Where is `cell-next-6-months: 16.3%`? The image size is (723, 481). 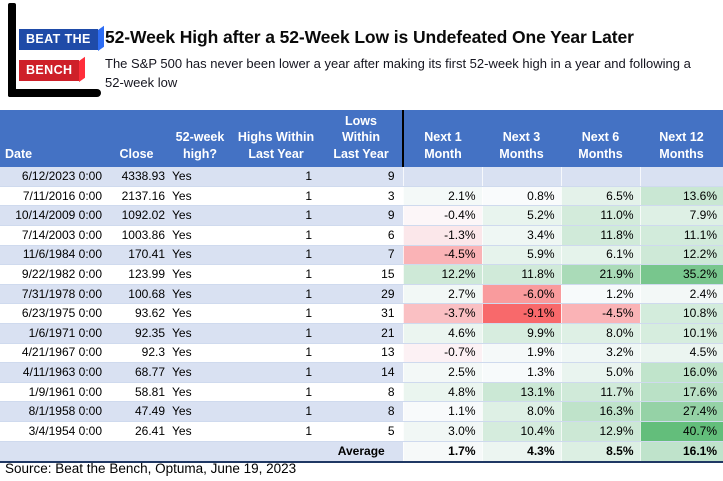
cell-next-6-months: 16.3% is located at coordinates (600, 411).